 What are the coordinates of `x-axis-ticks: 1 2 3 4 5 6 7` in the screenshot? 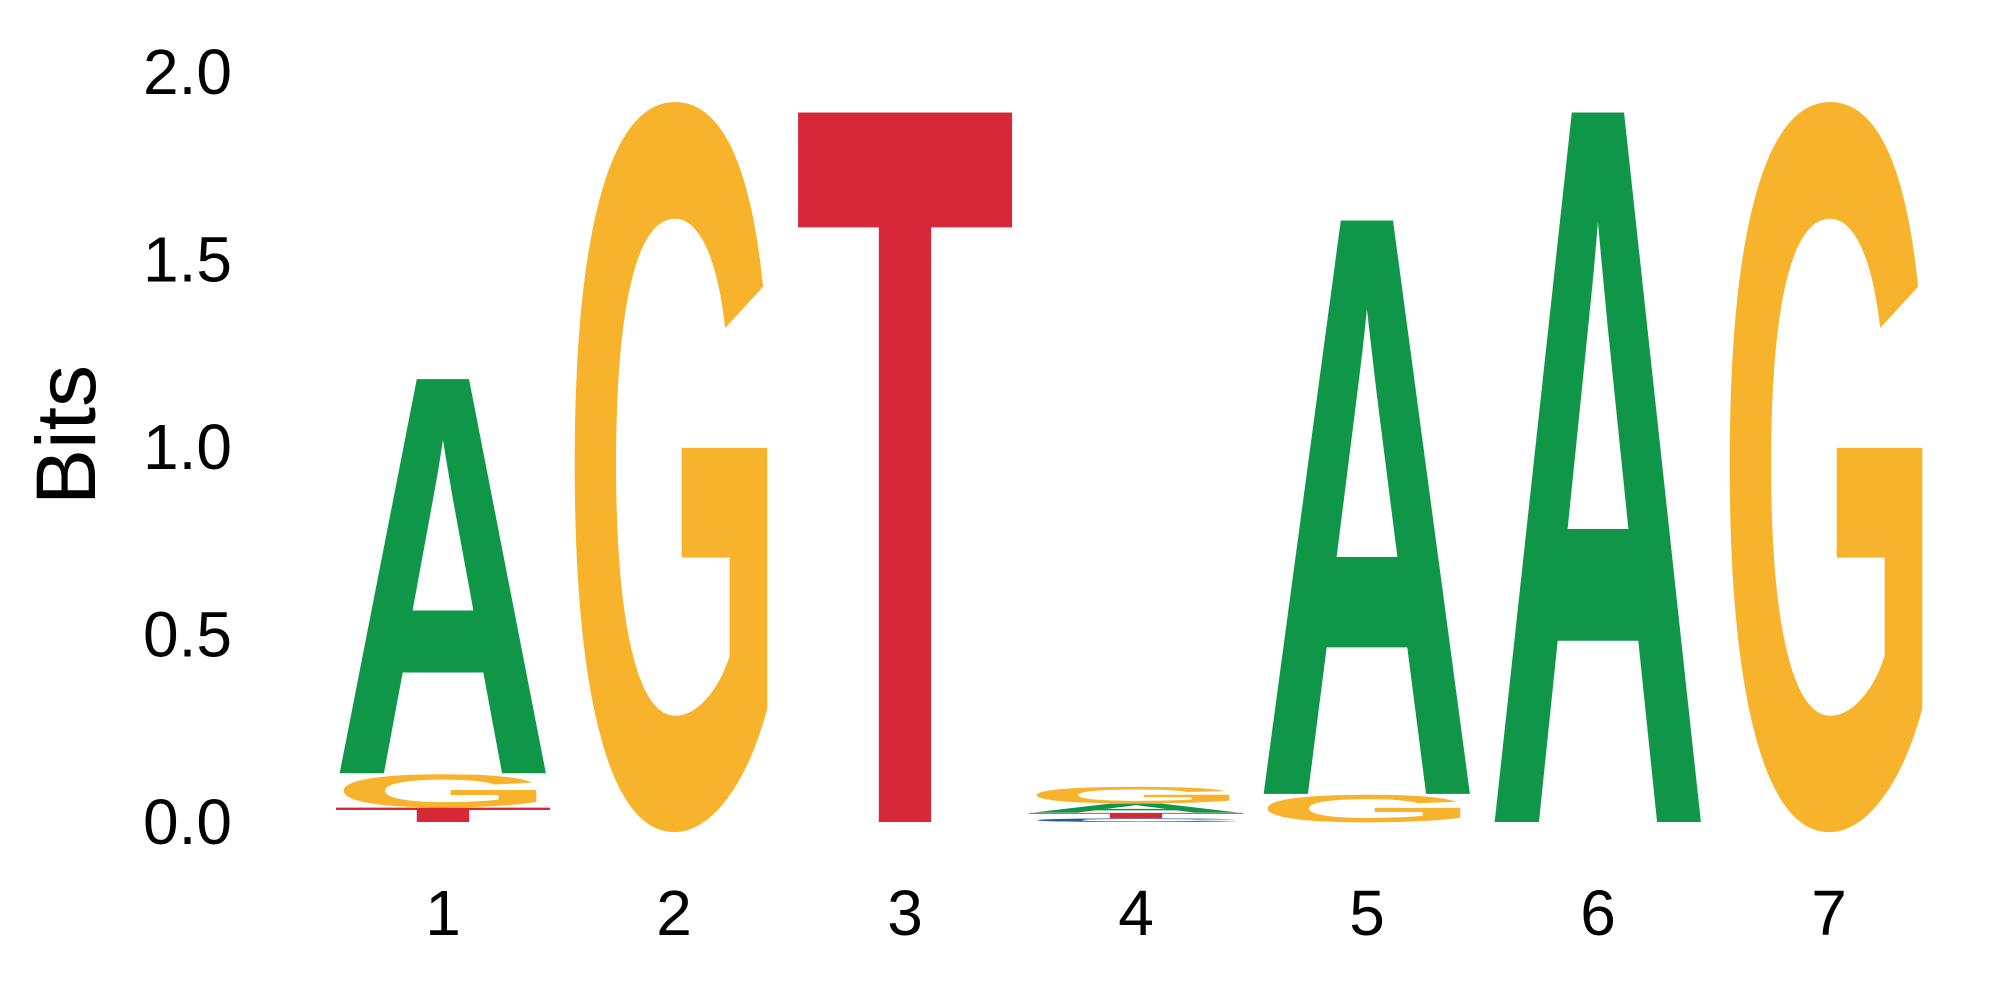 It's located at (1136, 913).